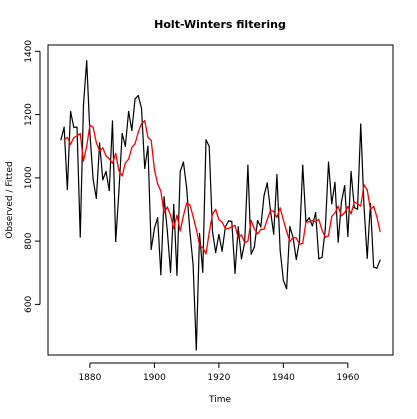 The height and width of the screenshot is (419, 417). I want to click on y-tick-label: 1000, so click(29, 177).